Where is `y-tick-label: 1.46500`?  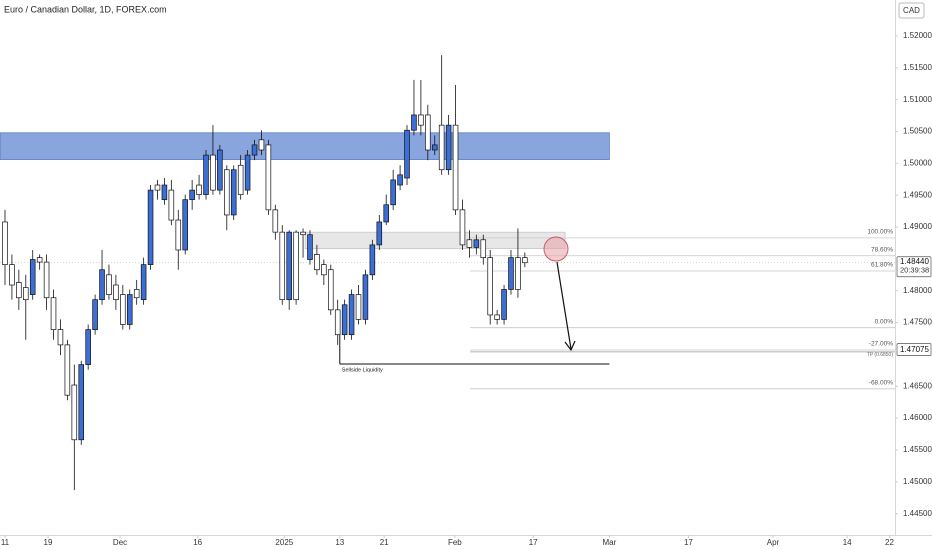 y-tick-label: 1.46500 is located at coordinates (917, 385).